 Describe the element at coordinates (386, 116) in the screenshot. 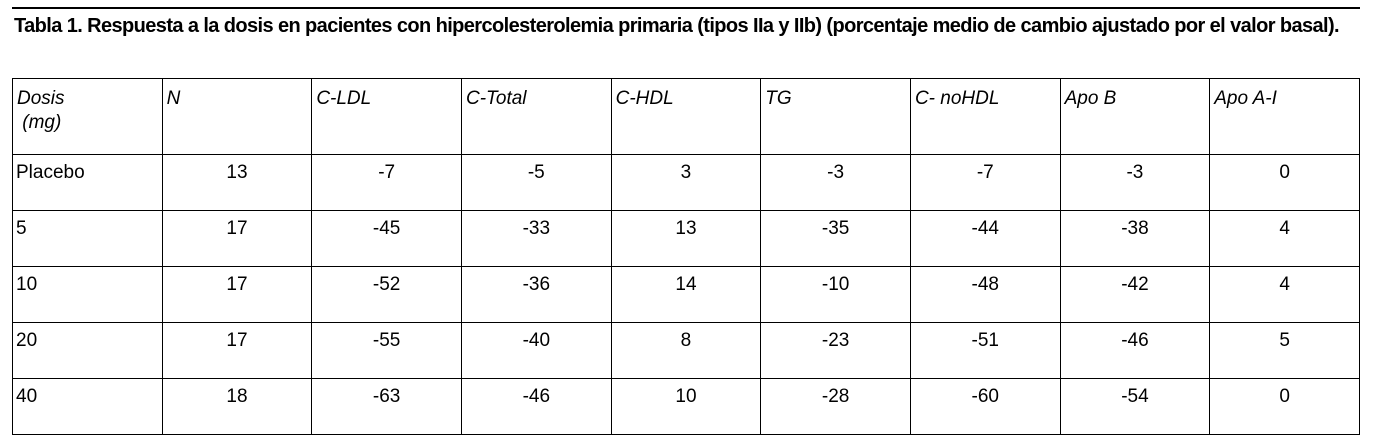

I see `column-header: C-LDL` at that location.